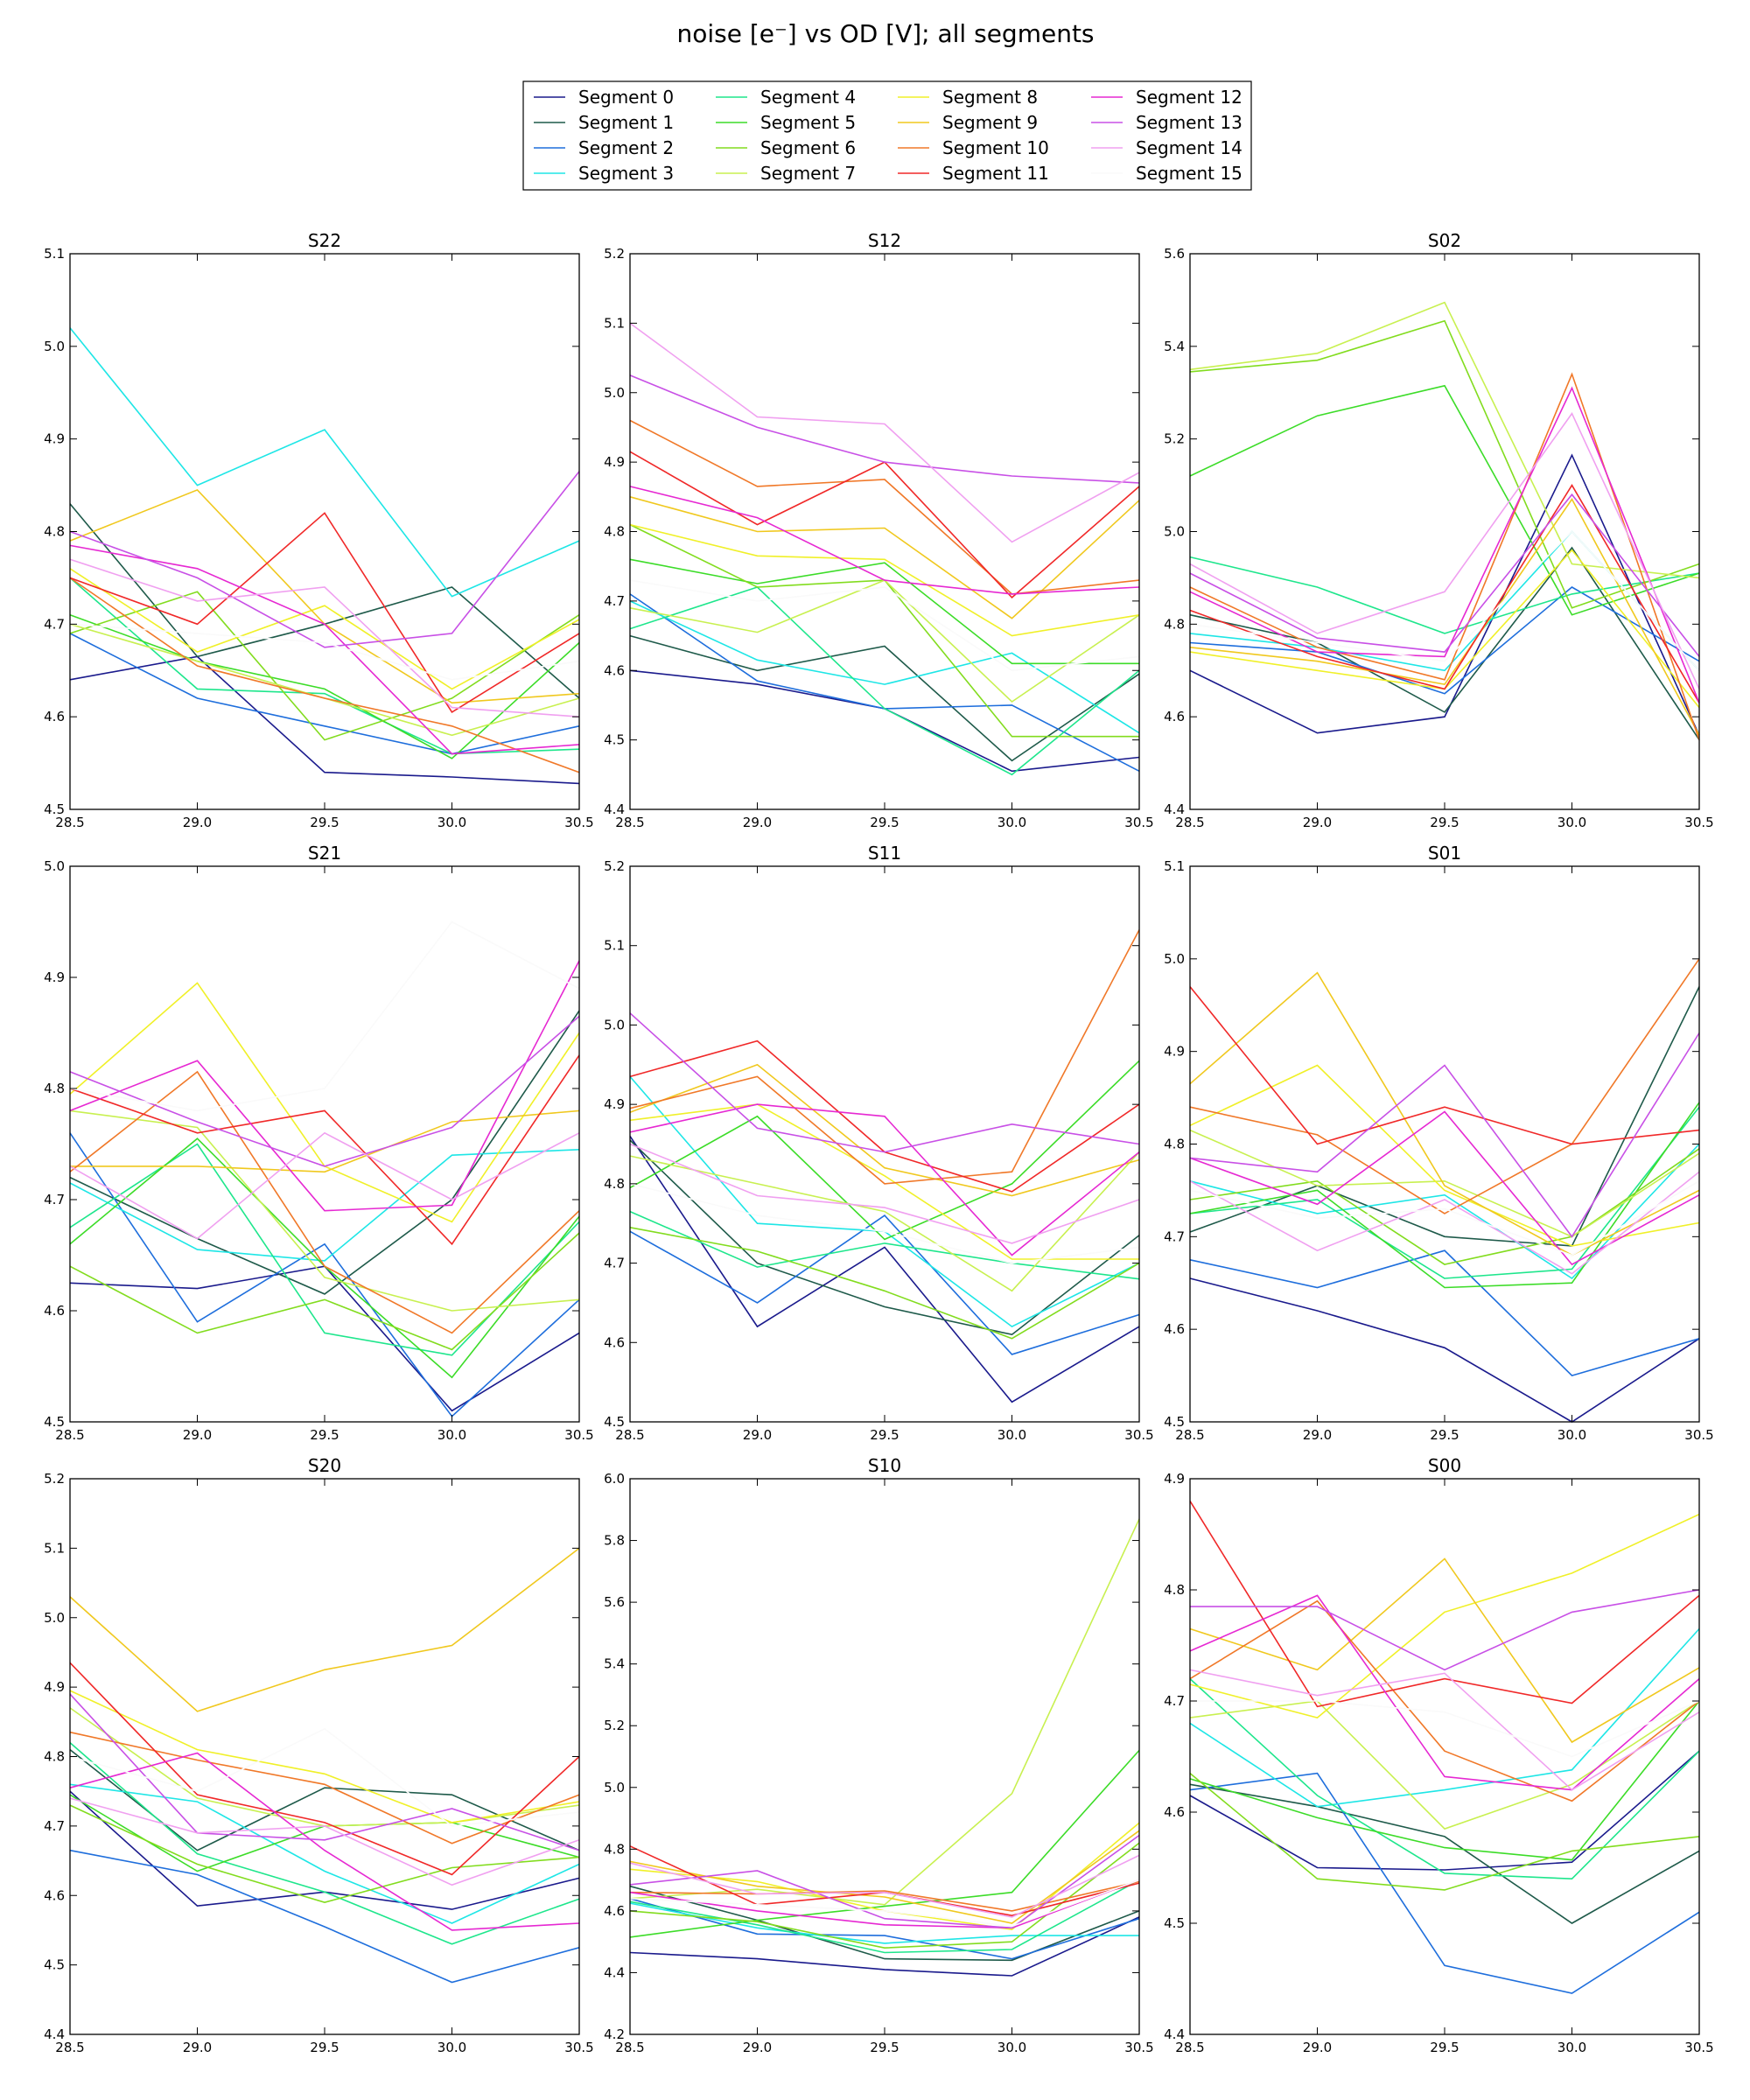  I want to click on legend-entry: Segment 3, so click(604, 173).